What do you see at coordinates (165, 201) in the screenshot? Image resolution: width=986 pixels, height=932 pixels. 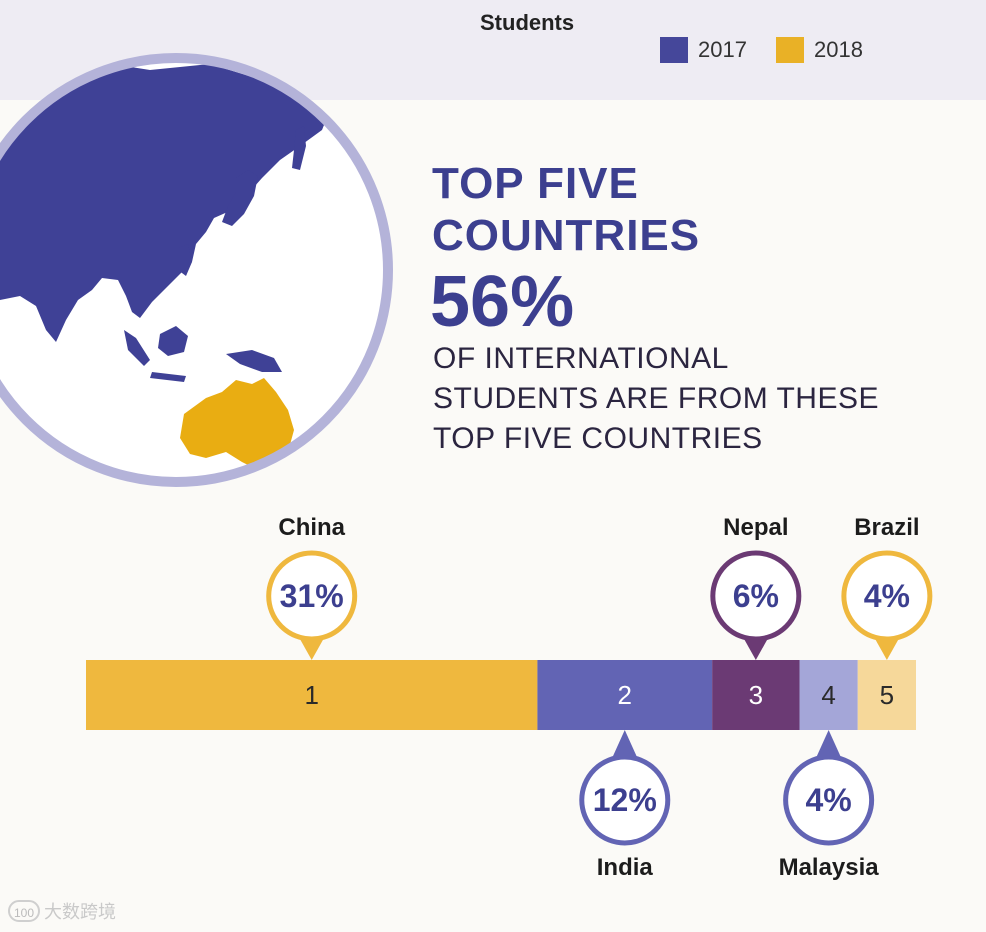 I see `asia-landmass` at bounding box center [165, 201].